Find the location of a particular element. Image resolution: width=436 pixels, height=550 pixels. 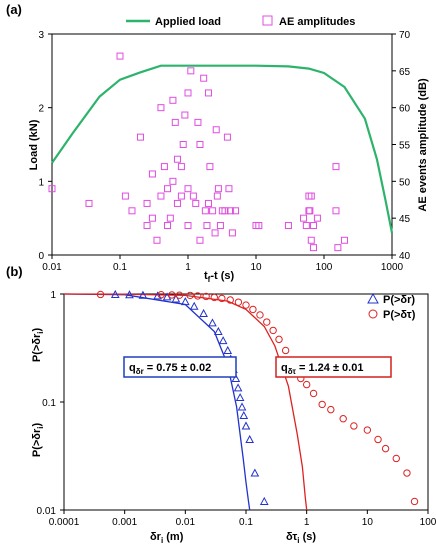

q-dt-box is located at coordinates (333, 367).